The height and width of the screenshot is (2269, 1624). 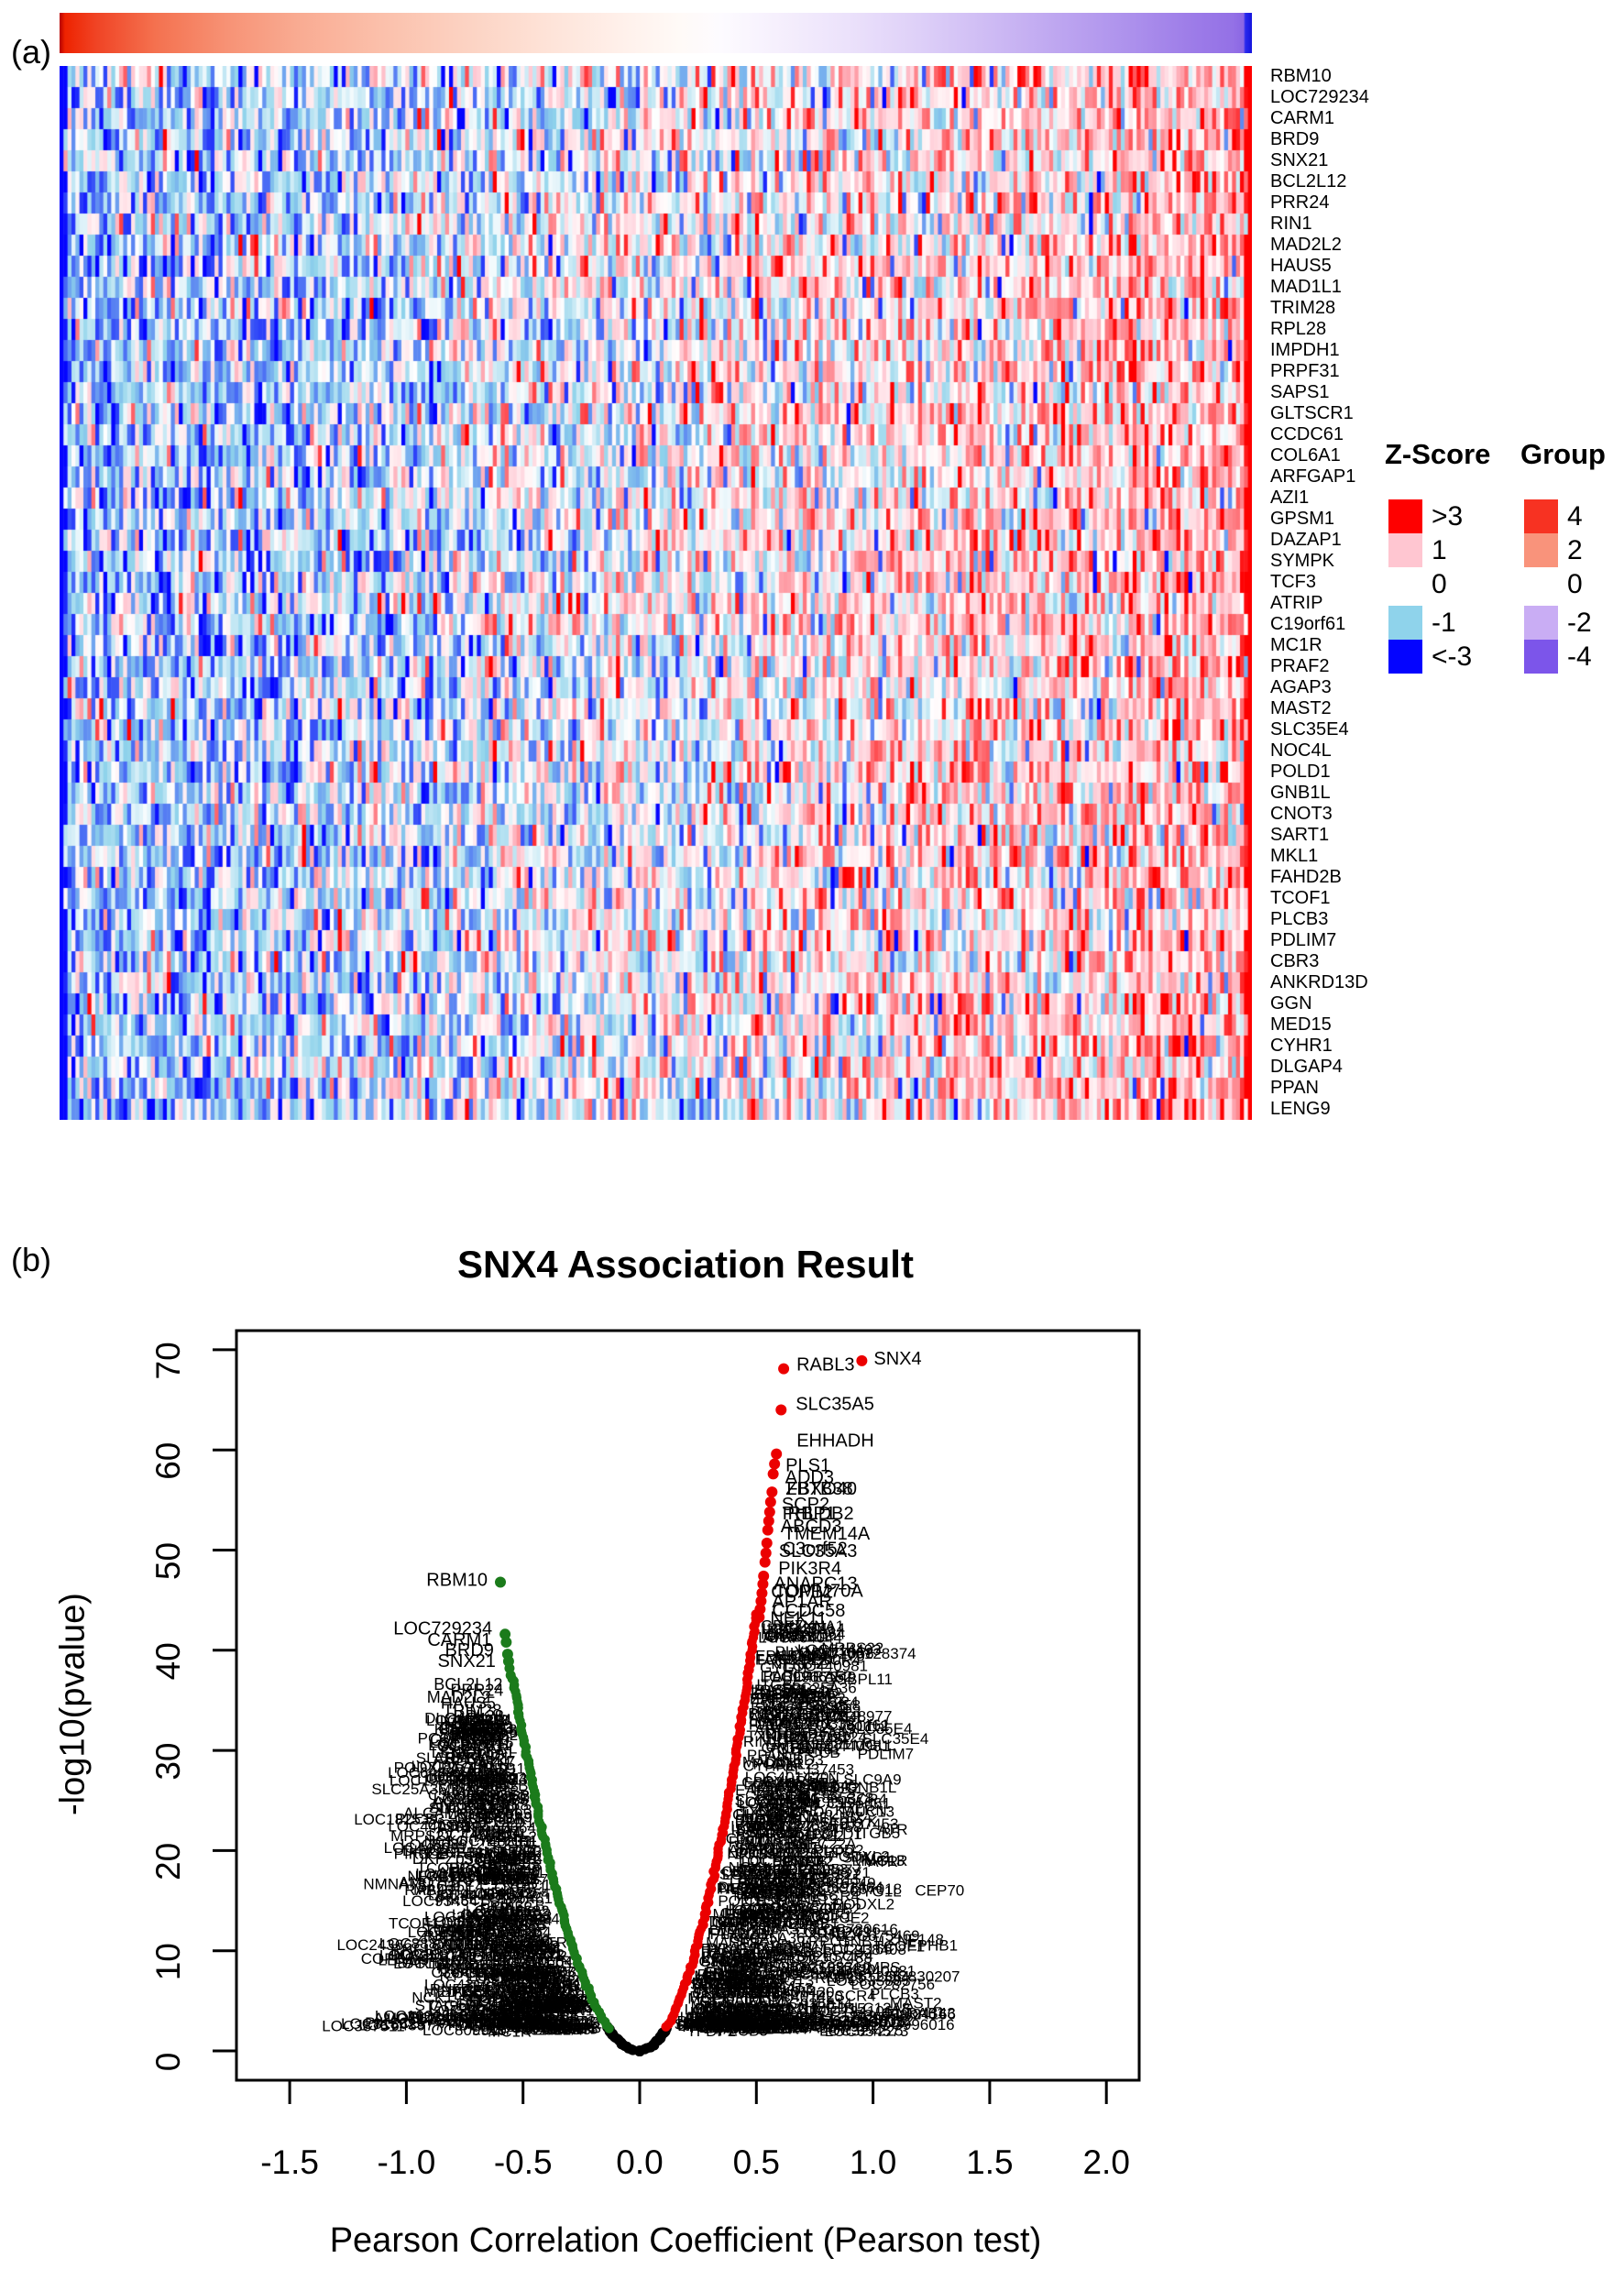 What do you see at coordinates (825, 1788) in the screenshot?
I see `cloud-gene-label: ZNF581` at bounding box center [825, 1788].